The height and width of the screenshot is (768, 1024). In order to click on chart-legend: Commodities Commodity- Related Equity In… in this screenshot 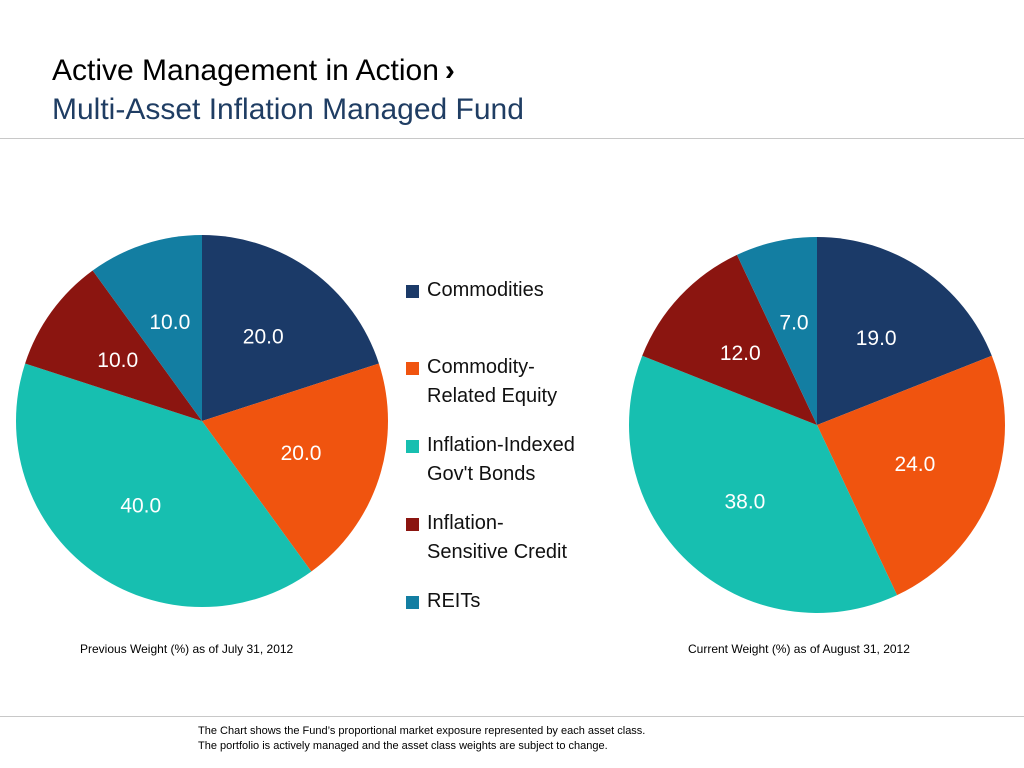, I will do `click(521, 446)`.